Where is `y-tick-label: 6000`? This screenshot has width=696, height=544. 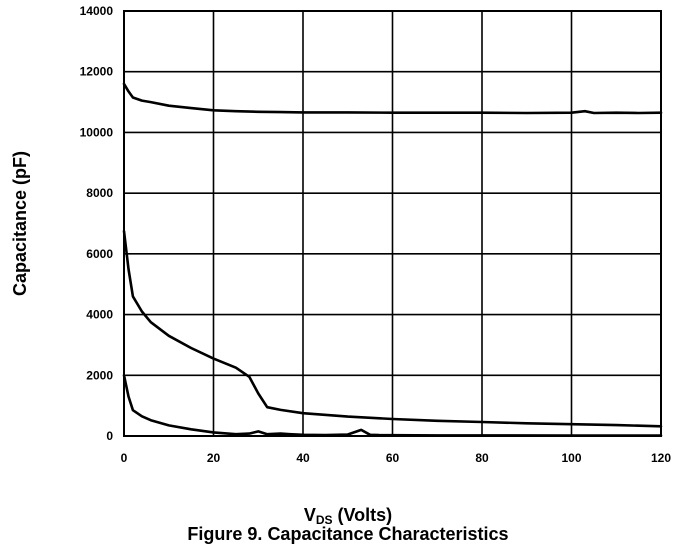 y-tick-label: 6000 is located at coordinates (99, 254).